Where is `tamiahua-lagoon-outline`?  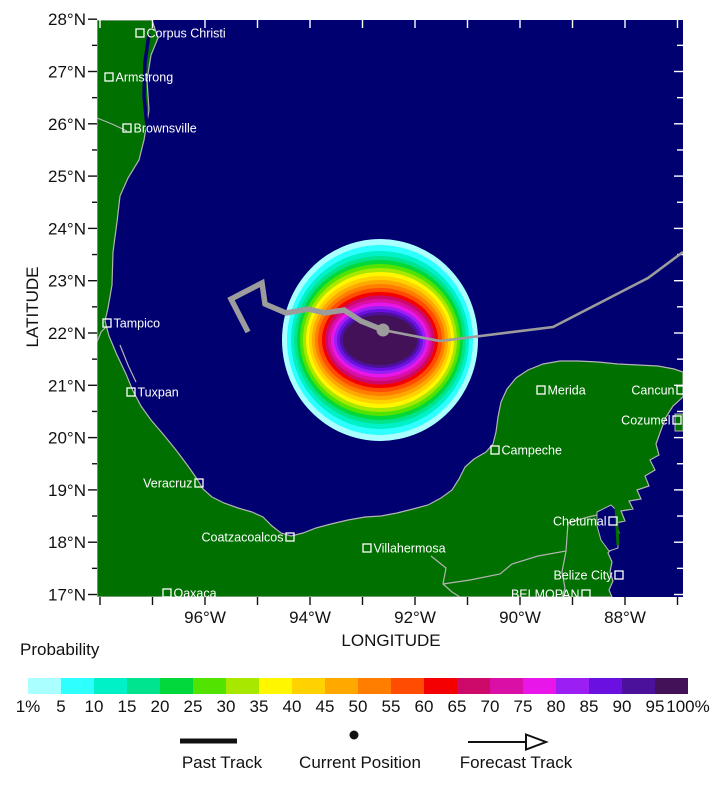 tamiahua-lagoon-outline is located at coordinates (128, 363).